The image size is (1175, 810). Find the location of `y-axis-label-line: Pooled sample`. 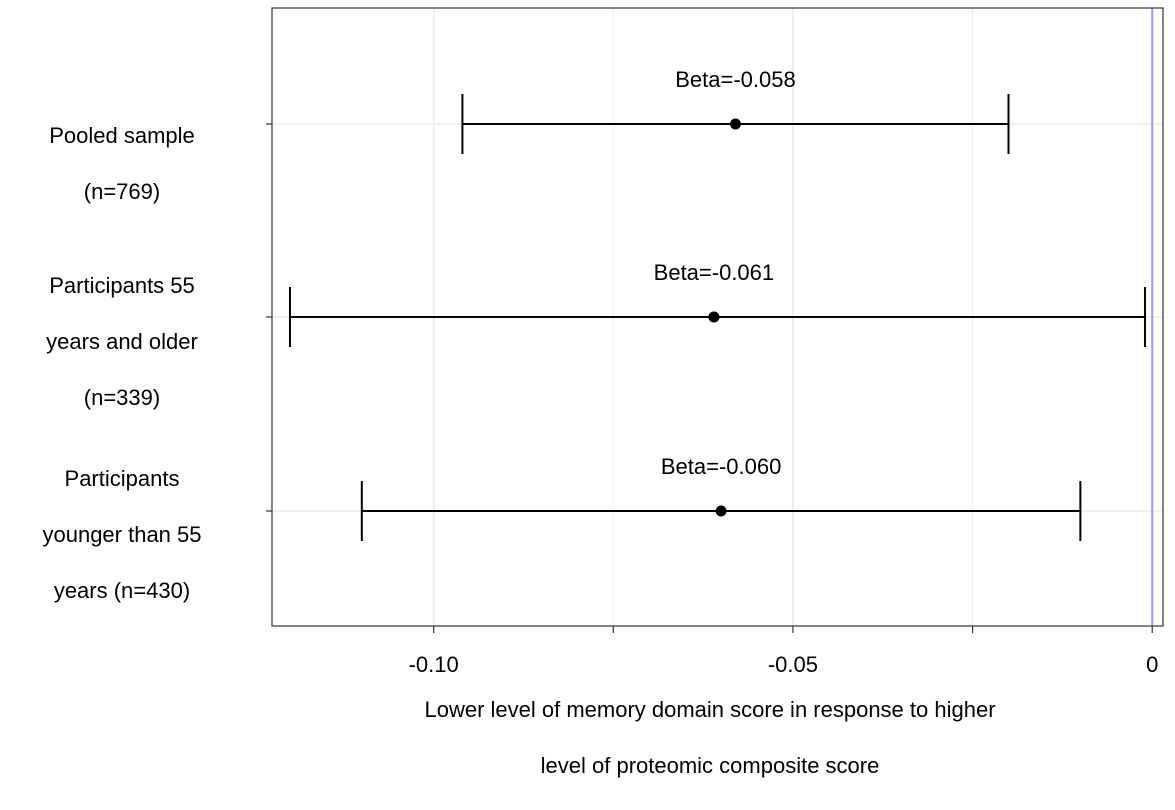

y-axis-label-line: Pooled sample is located at coordinates (122, 135).